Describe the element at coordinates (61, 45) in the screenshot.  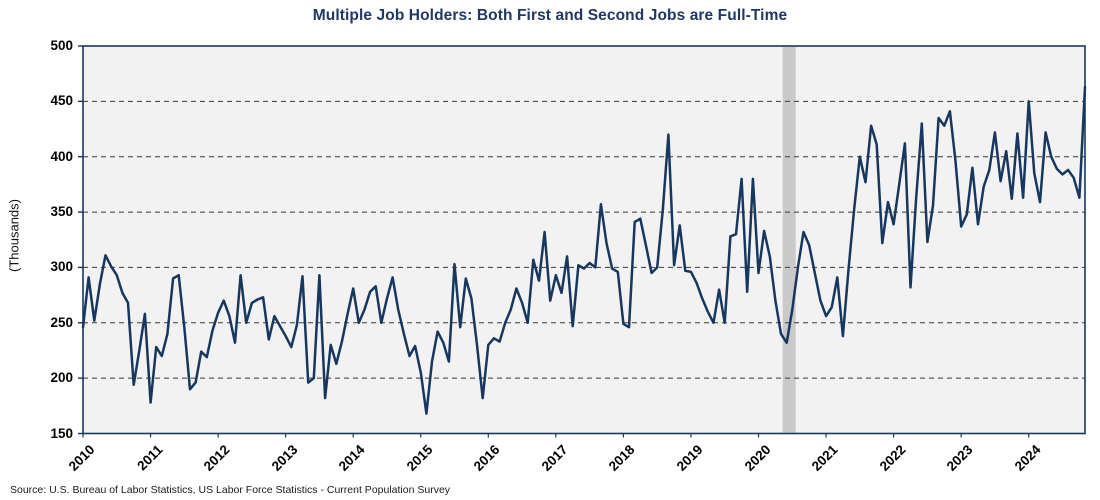
I see `y-axis-tick-label: 500` at that location.